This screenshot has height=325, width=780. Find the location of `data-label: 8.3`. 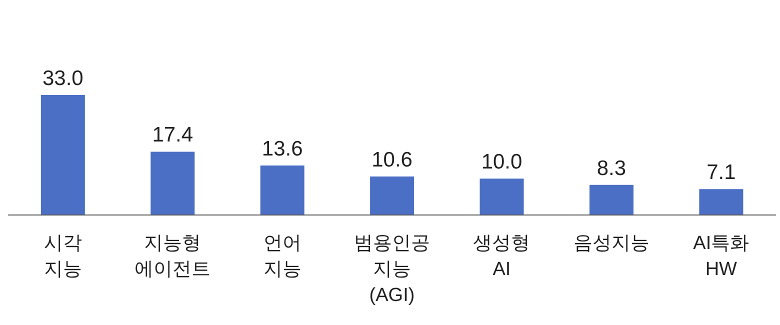

data-label: 8.3 is located at coordinates (611, 168).